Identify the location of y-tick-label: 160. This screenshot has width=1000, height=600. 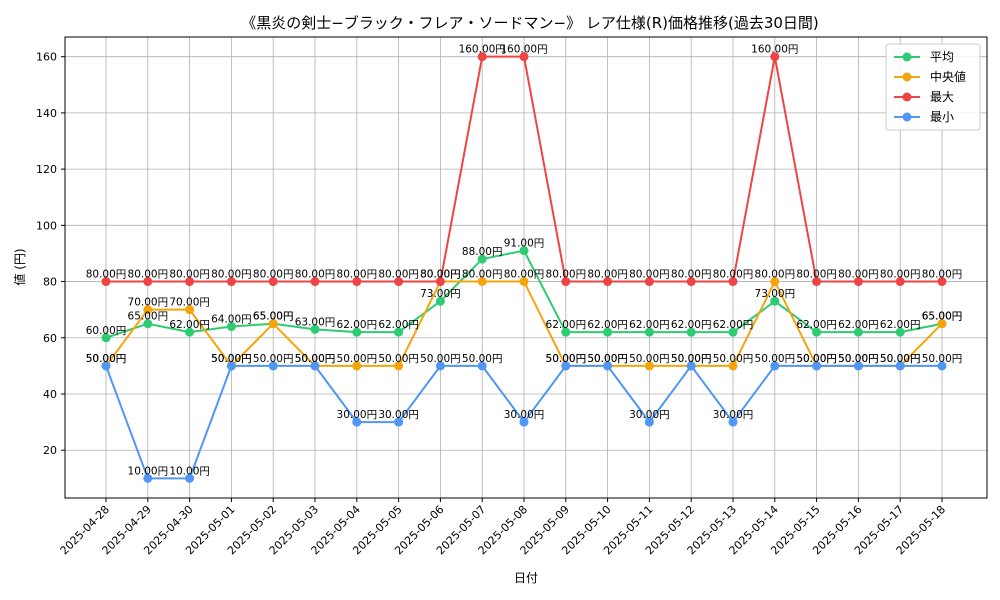
(46, 57).